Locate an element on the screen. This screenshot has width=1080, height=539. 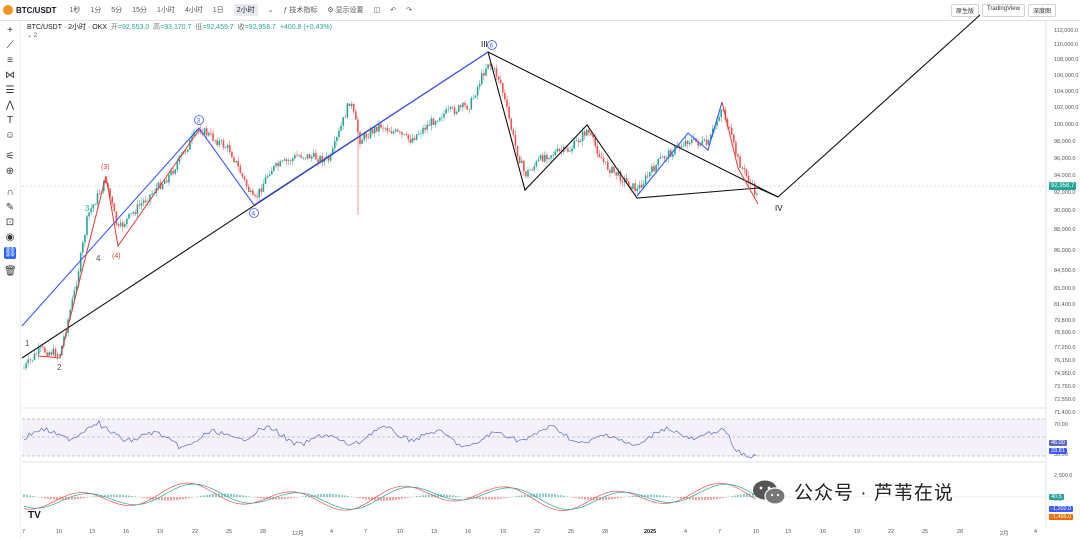
timeframe-1s: 1秒 is located at coordinates (75, 10).